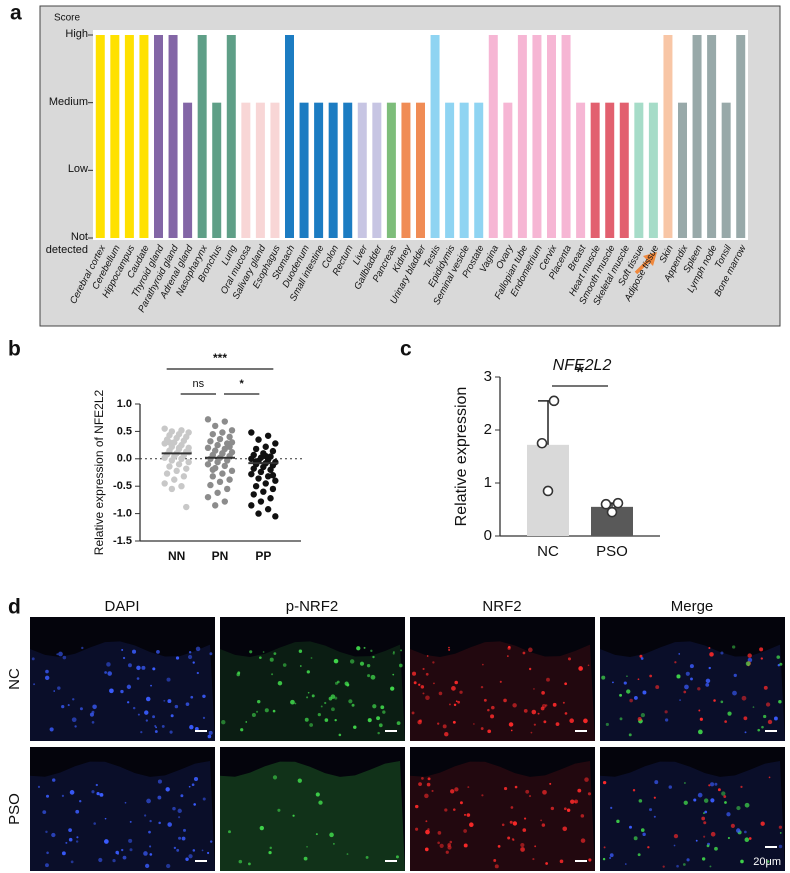 The height and width of the screenshot is (873, 790). I want to click on row-label: NC, so click(14, 679).